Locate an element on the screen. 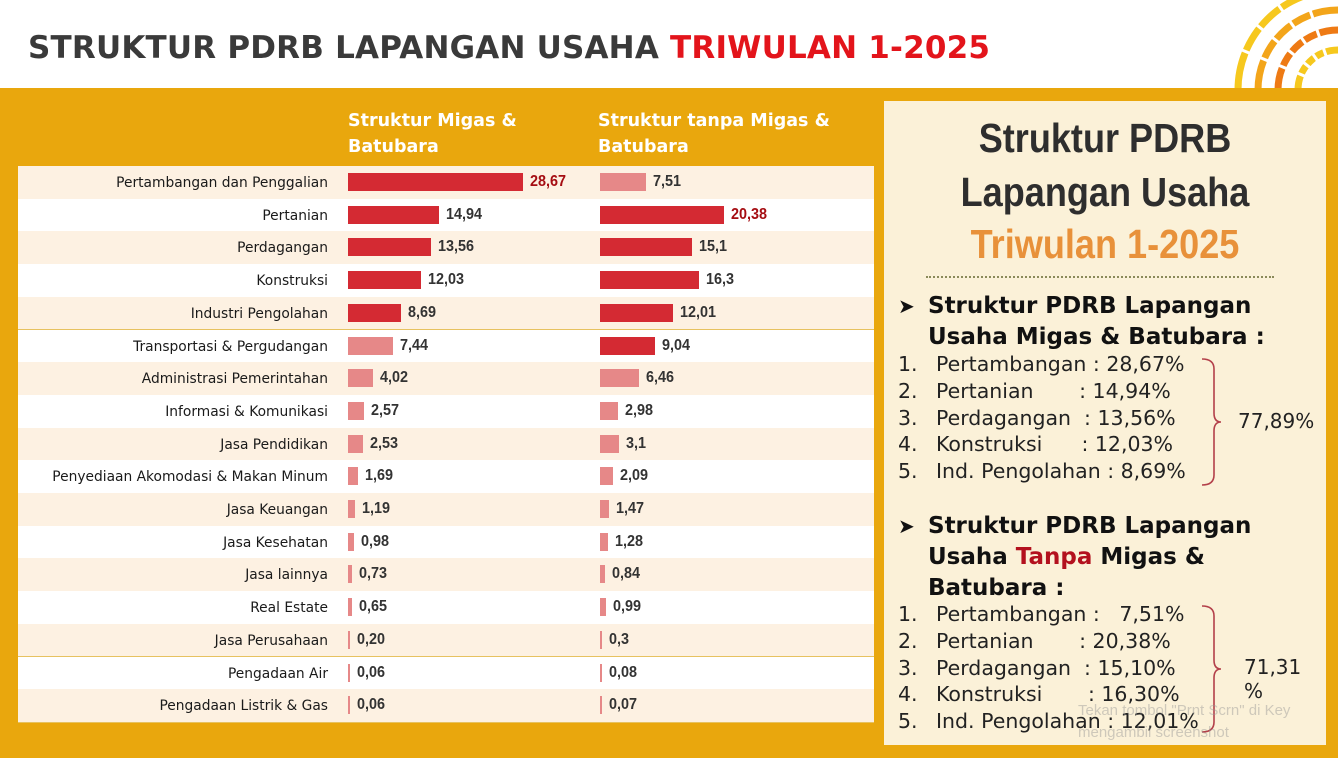 This screenshot has height=758, width=1338. chart-row: Informasi & Komunikasi 2,57 2,98 is located at coordinates (446, 411).